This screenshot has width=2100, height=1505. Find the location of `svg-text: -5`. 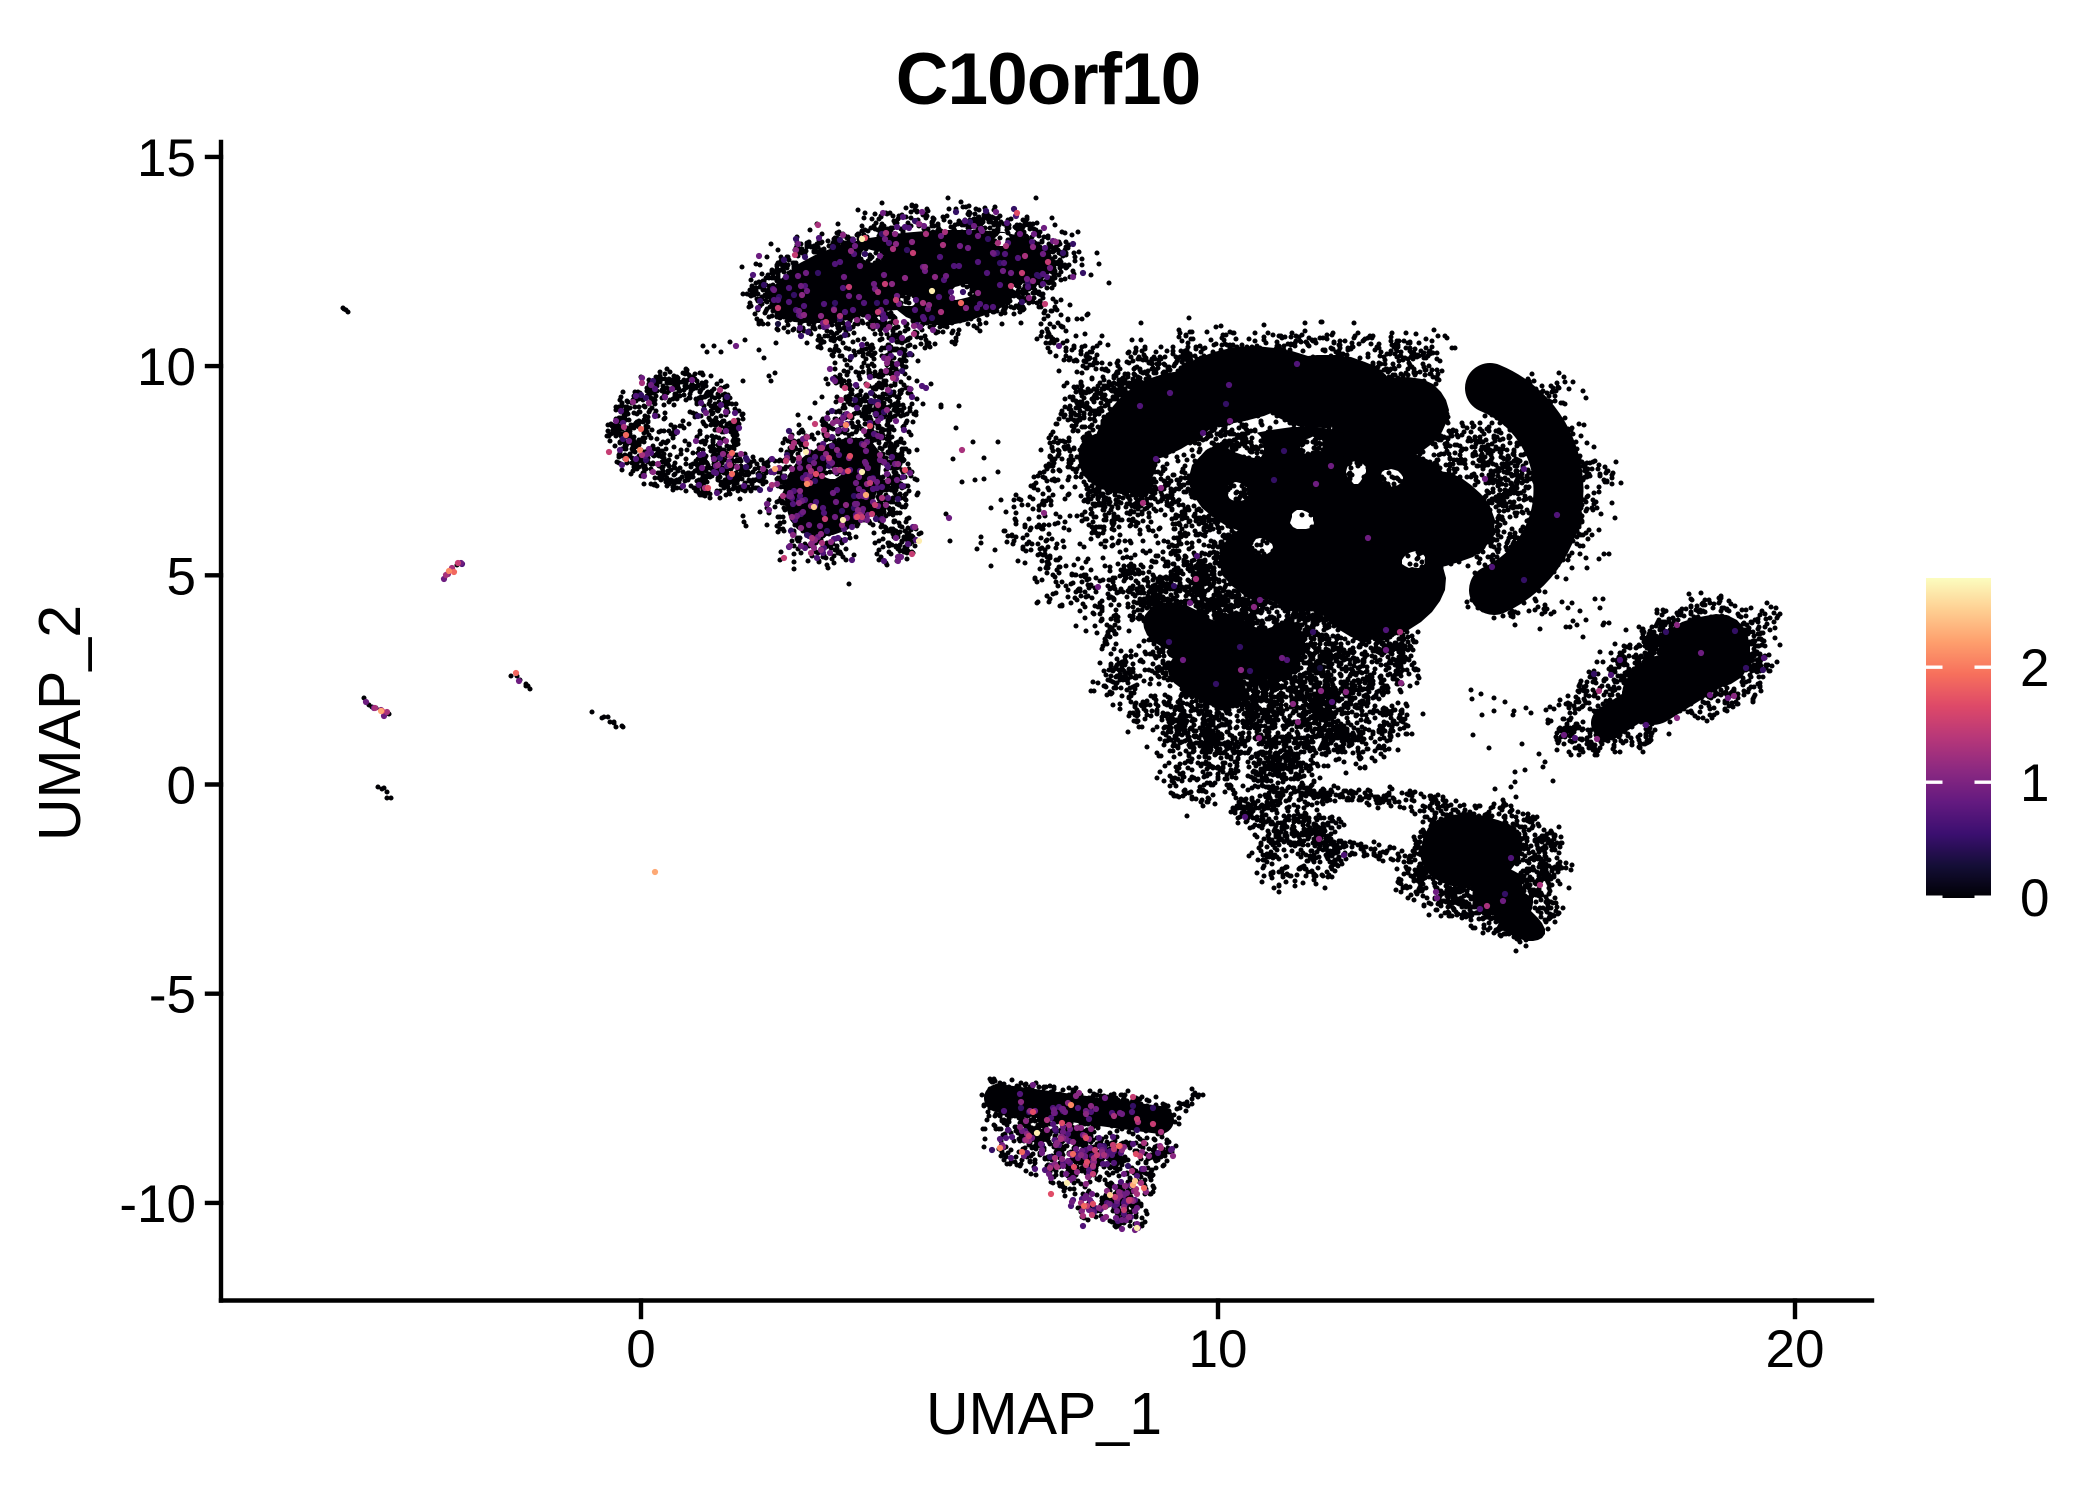

svg-text: -5 is located at coordinates (172, 995).